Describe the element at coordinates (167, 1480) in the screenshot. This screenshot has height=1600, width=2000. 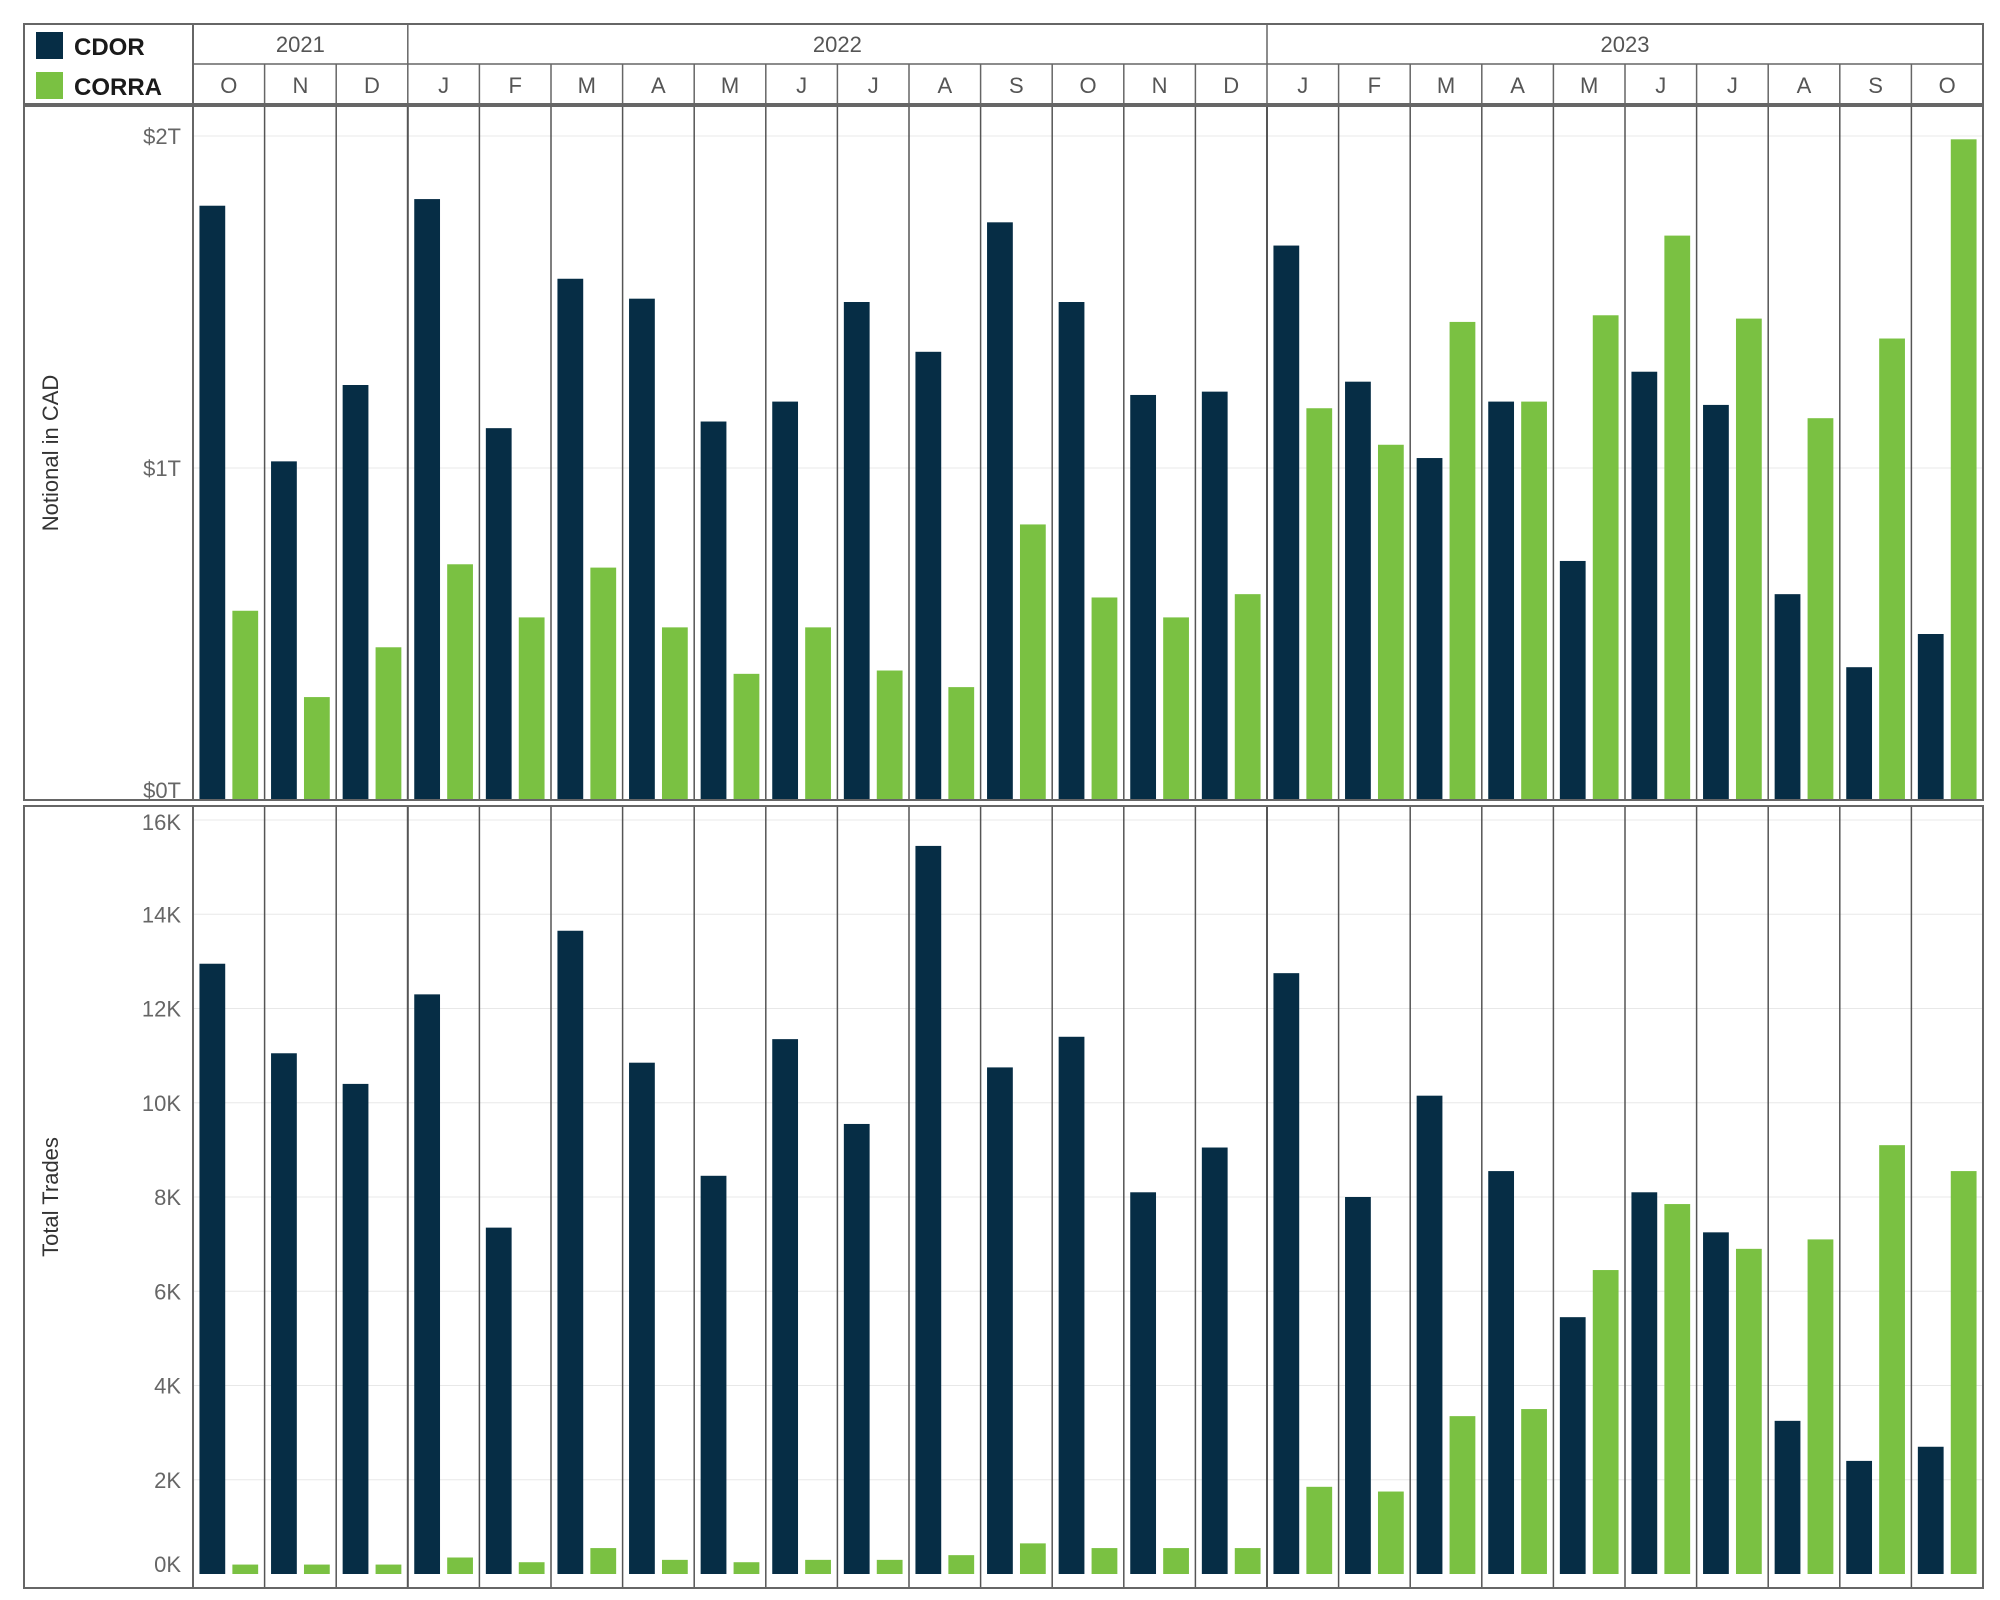
I see `y-tick-label: 2K` at that location.